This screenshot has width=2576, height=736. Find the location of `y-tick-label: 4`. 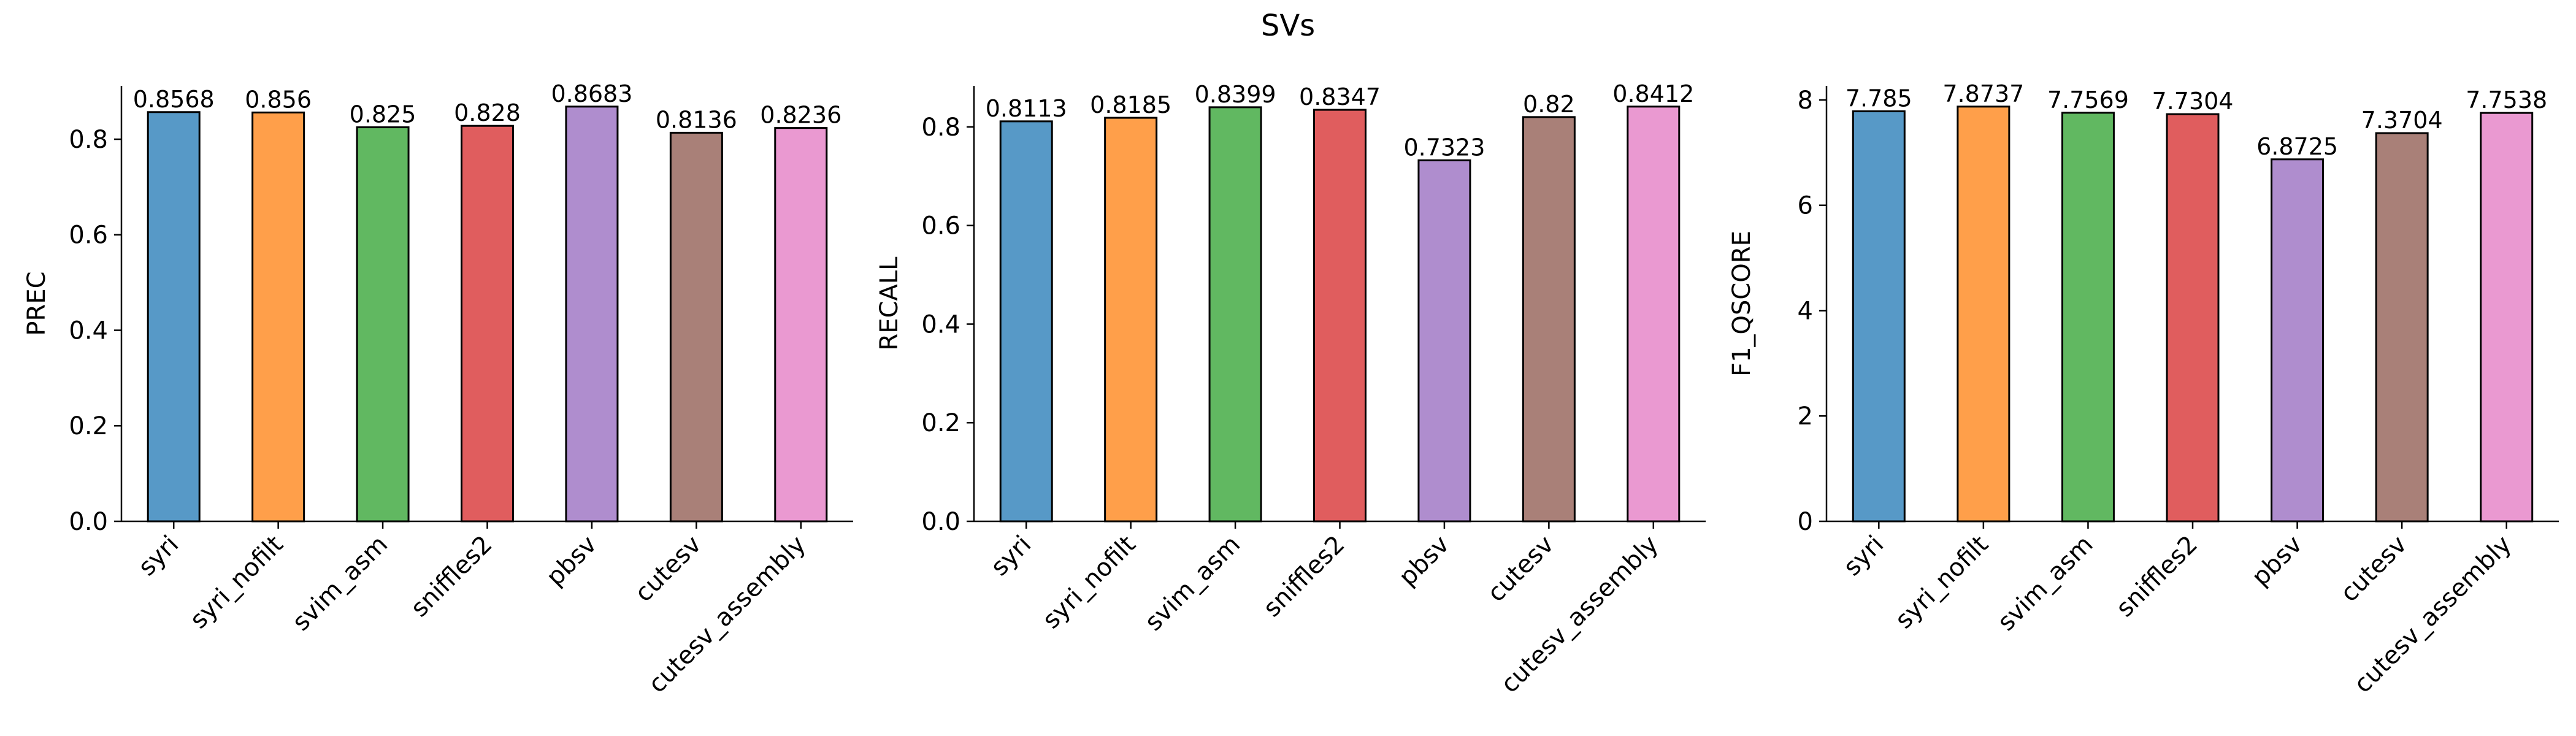

y-tick-label: 4 is located at coordinates (1805, 311).